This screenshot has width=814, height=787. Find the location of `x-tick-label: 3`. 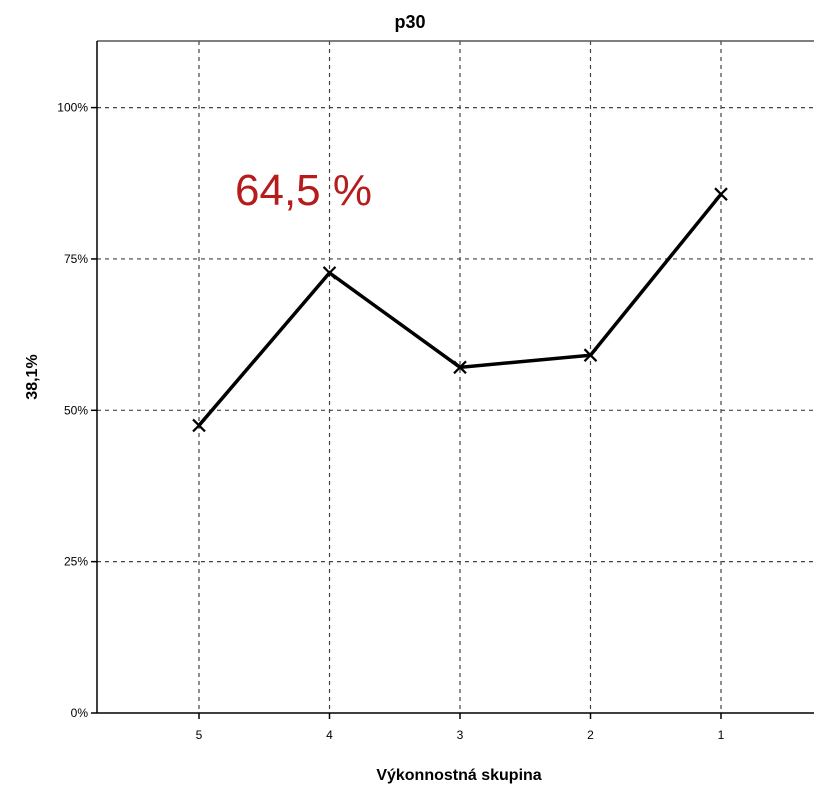

x-tick-label: 3 is located at coordinates (460, 735).